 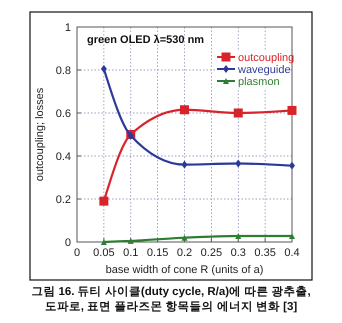 What do you see at coordinates (40, 134) in the screenshot?
I see `y-axis-title: outcoupling; losses` at bounding box center [40, 134].